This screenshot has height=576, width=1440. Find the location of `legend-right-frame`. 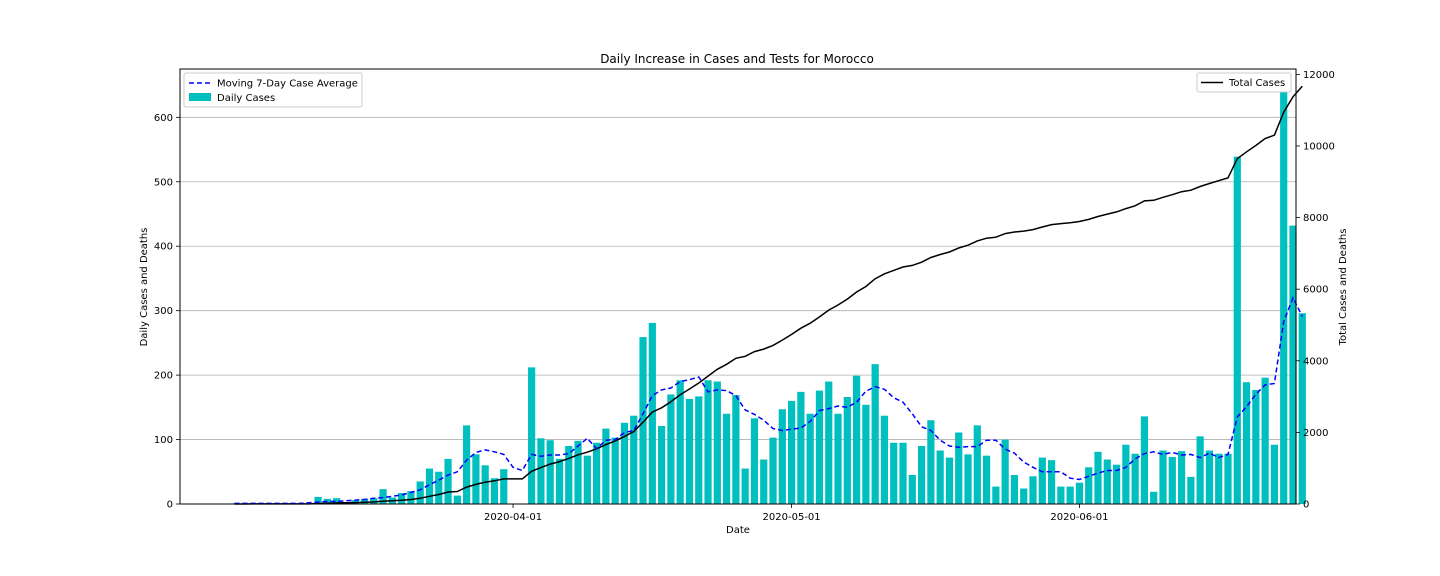

legend-right-frame is located at coordinates (1244, 82).